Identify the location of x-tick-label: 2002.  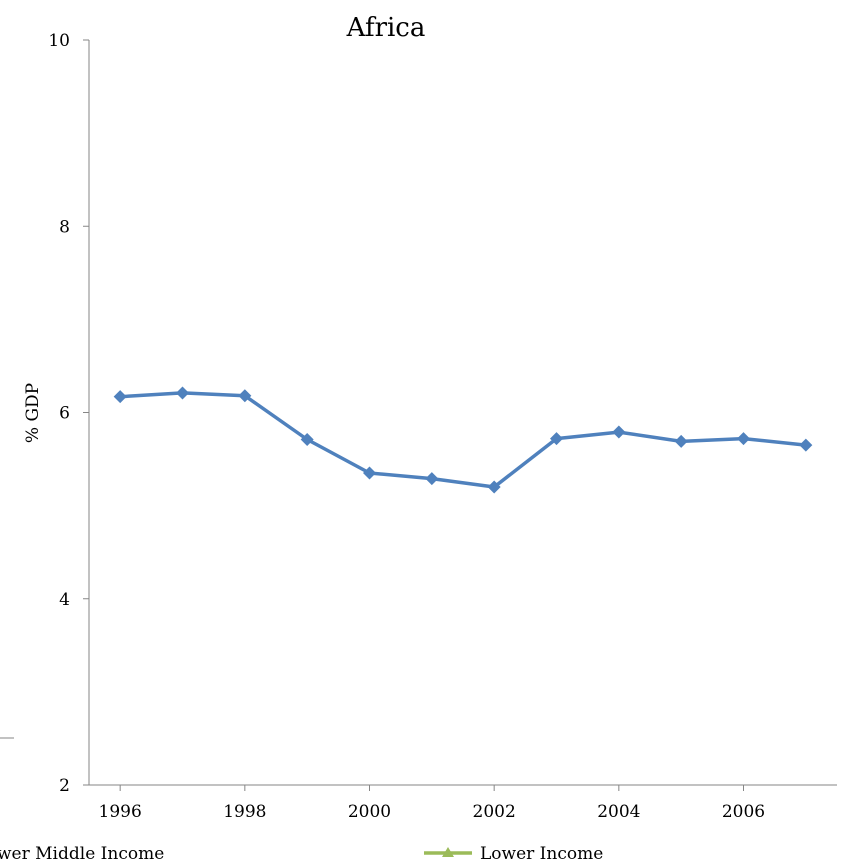
(494, 812).